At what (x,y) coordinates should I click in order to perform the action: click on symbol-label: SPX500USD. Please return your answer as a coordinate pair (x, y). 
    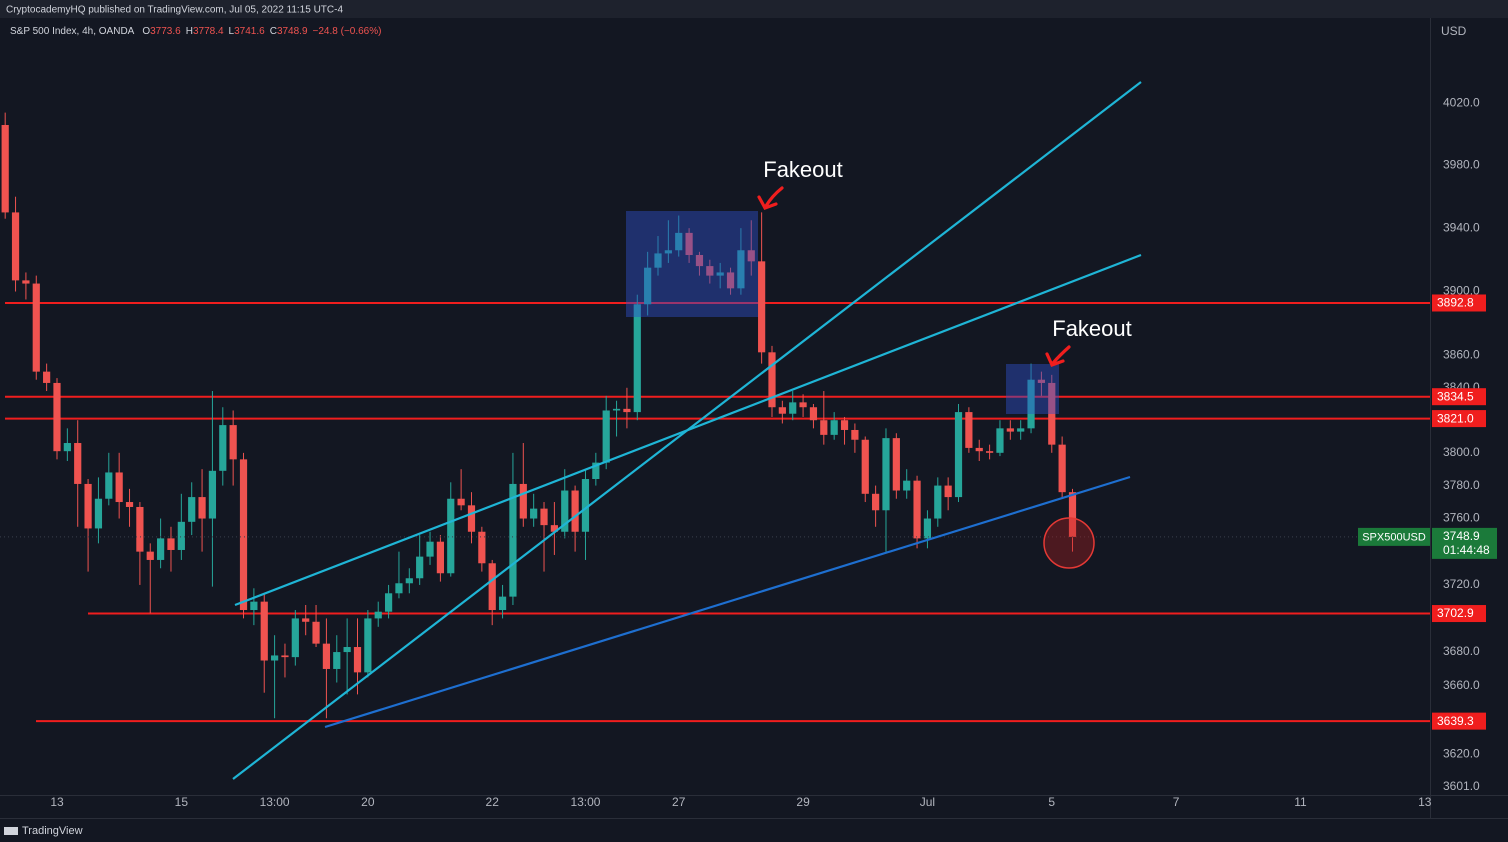
    Looking at the image, I should click on (1394, 537).